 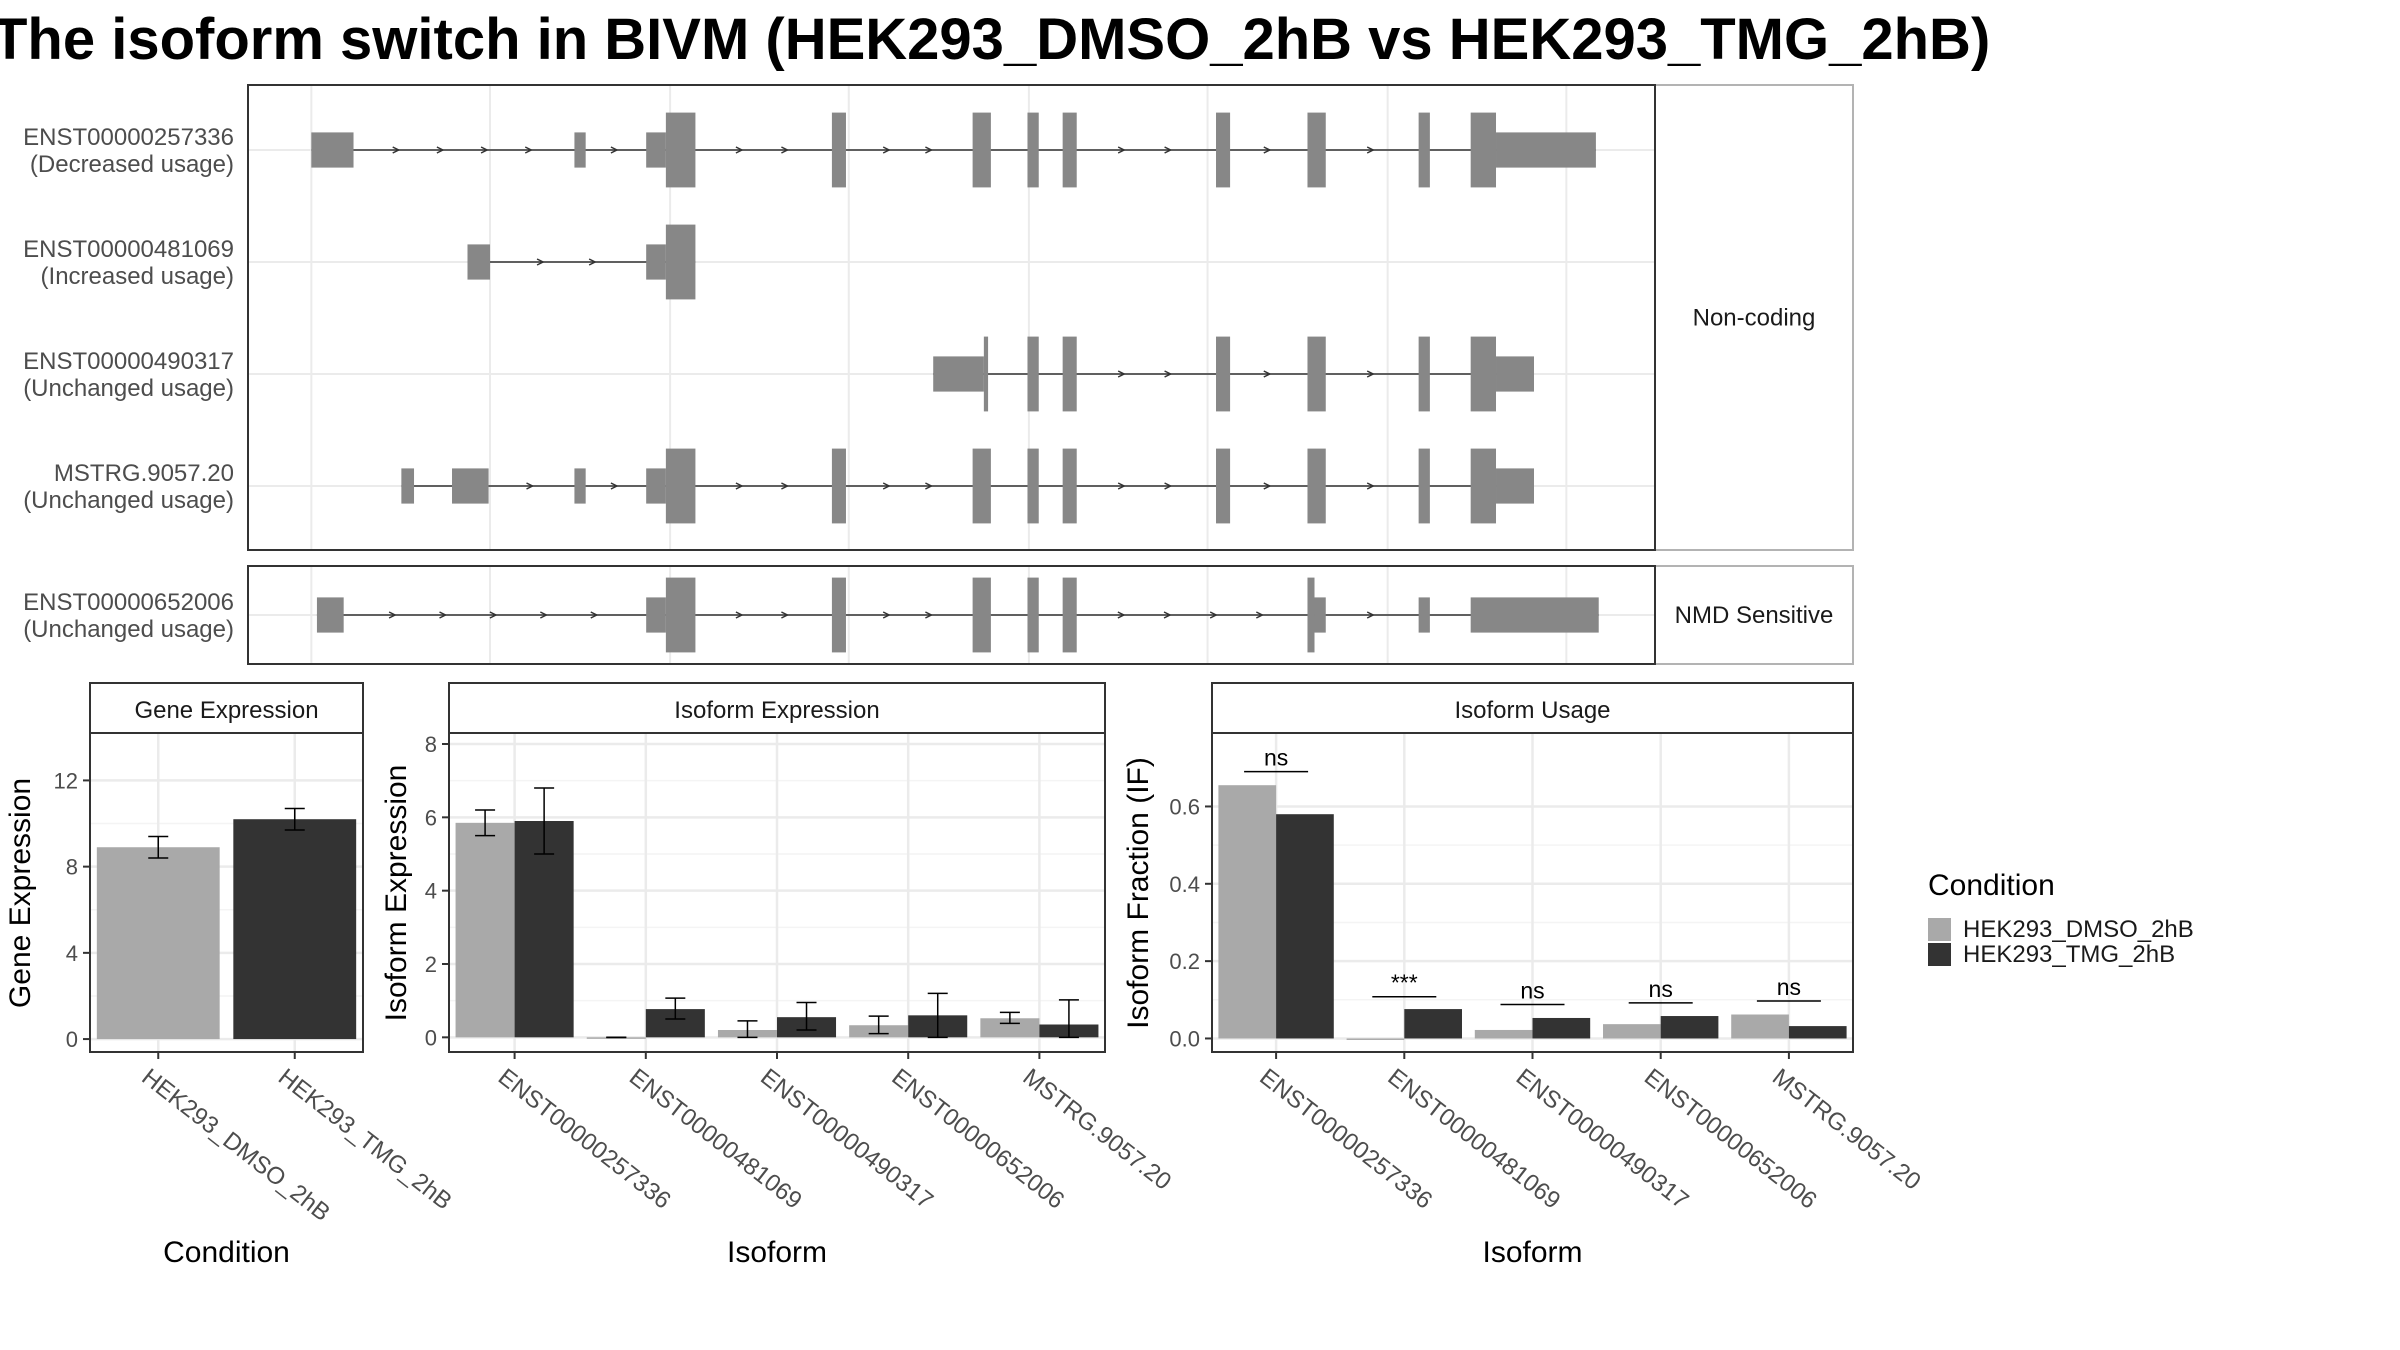 What do you see at coordinates (128, 361) in the screenshot?
I see `transcript-id-label: ENST00000490317` at bounding box center [128, 361].